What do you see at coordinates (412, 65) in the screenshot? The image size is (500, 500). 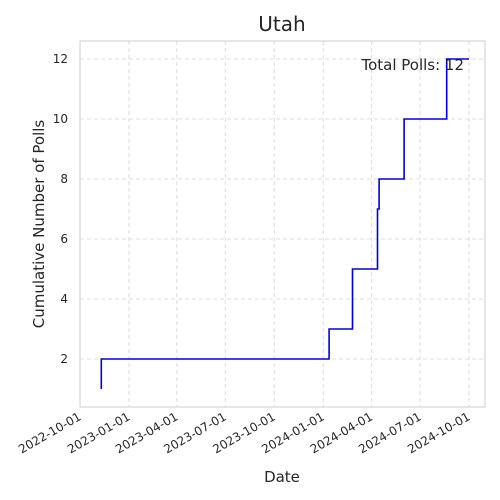 I see `total-polls-annotation: Total Polls: 12` at bounding box center [412, 65].